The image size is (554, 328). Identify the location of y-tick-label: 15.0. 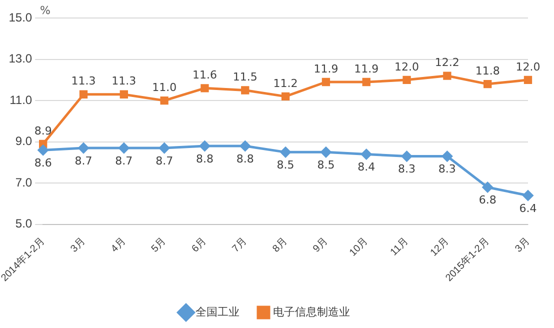
(20, 17).